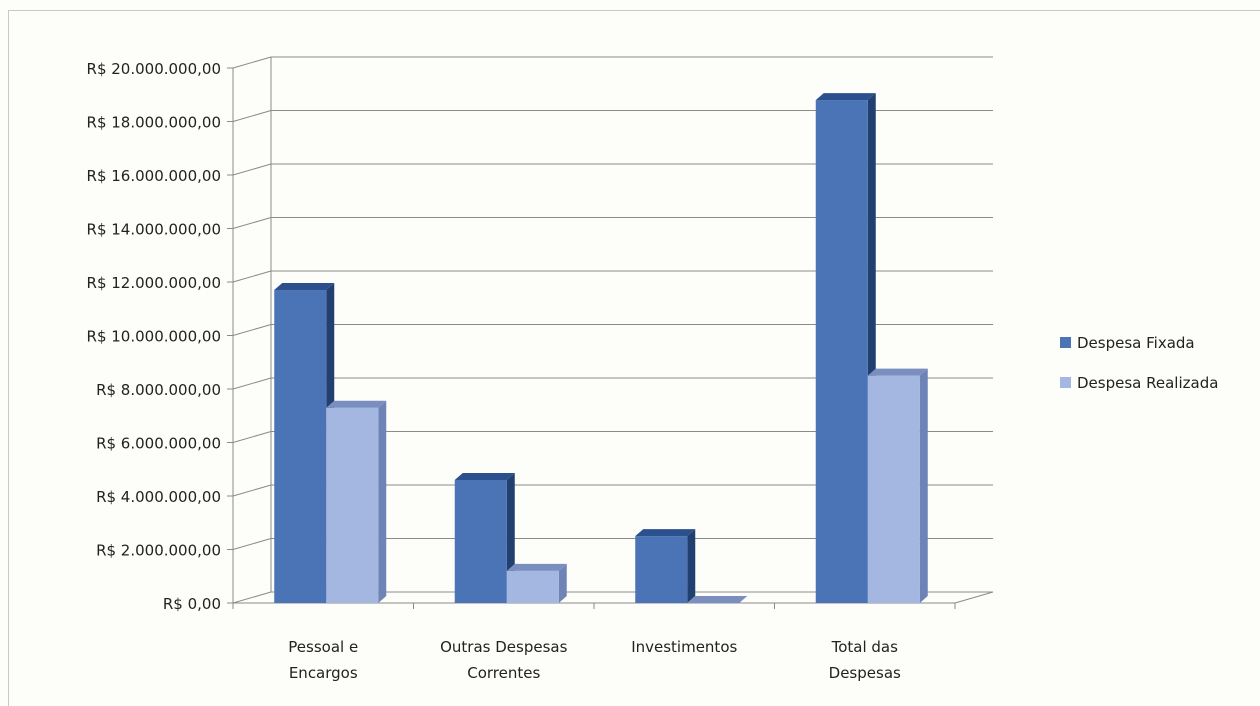  Describe the element at coordinates (974, 597) in the screenshot. I see `floor-edge` at that location.